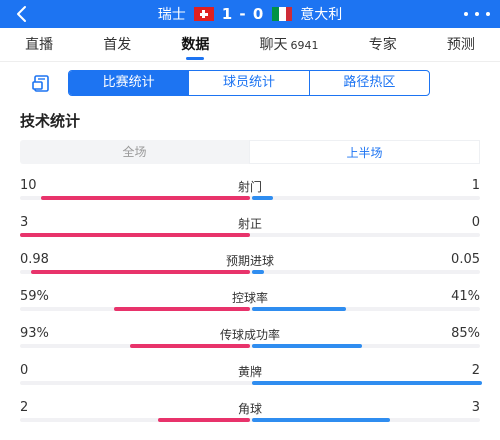 The height and width of the screenshot is (440, 500). Describe the element at coordinates (249, 372) in the screenshot. I see `stat-name: 黄牌` at that location.